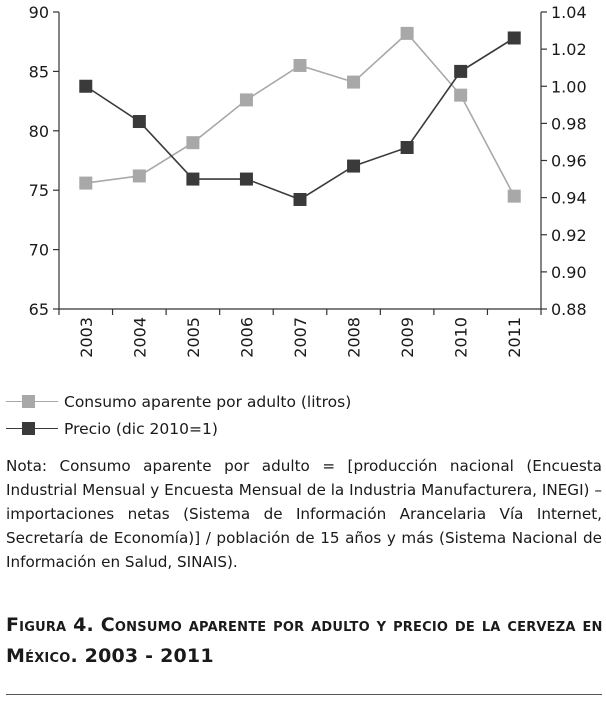  What do you see at coordinates (569, 235) in the screenshot?
I see `right-tick-label: 0.92` at bounding box center [569, 235].